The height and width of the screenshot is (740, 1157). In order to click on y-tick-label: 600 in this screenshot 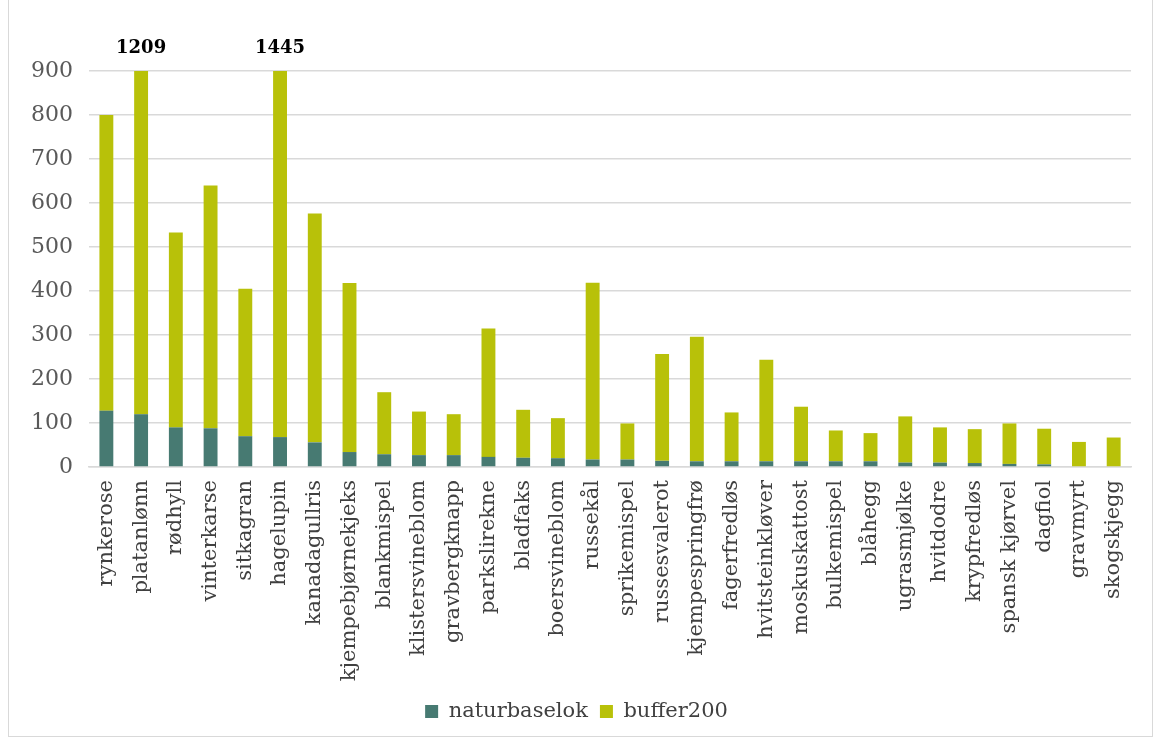, I will do `click(52, 201)`.